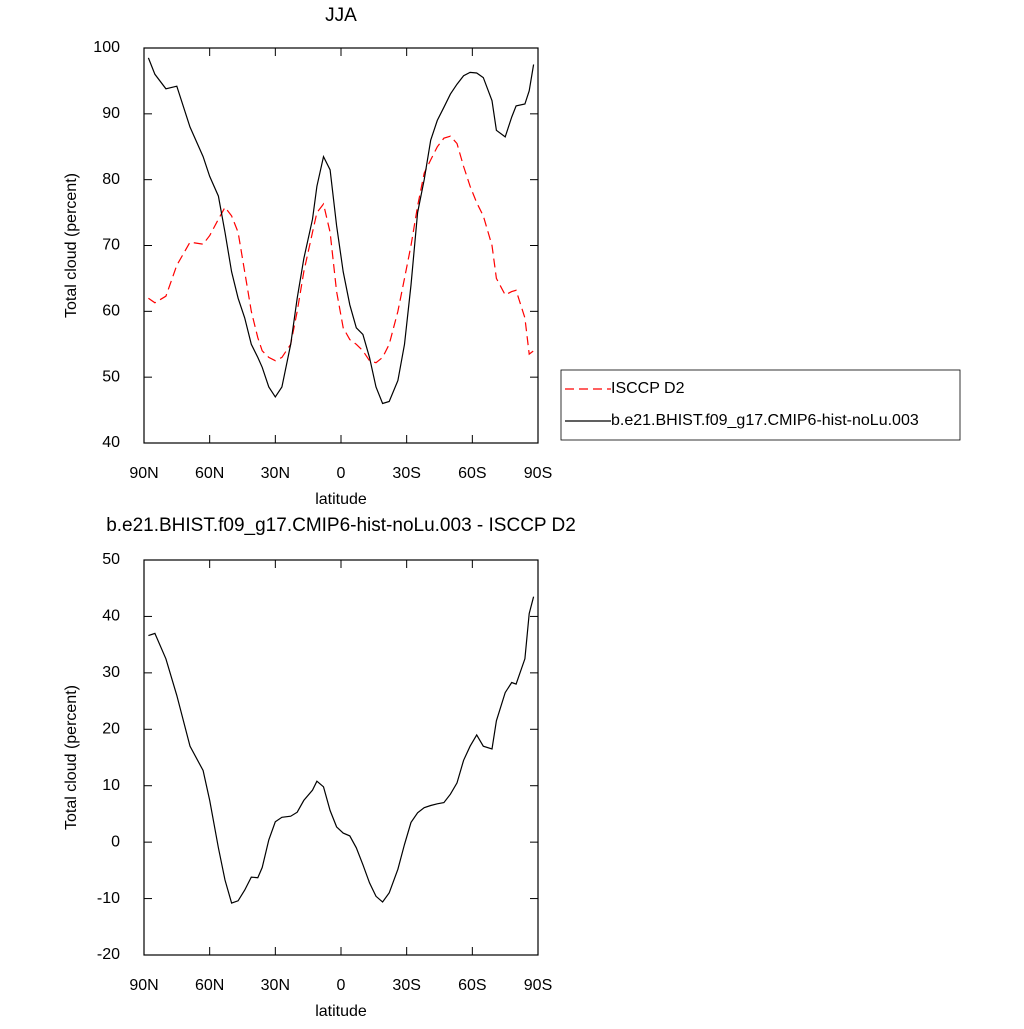  Describe the element at coordinates (111, 311) in the screenshot. I see `y-tick-label: 60` at that location.